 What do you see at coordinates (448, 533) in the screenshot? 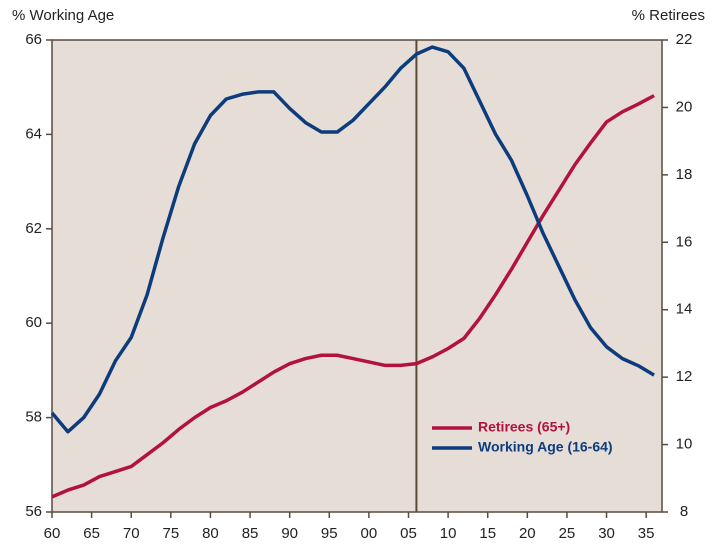
I see `x-tick-label: 10` at bounding box center [448, 533].